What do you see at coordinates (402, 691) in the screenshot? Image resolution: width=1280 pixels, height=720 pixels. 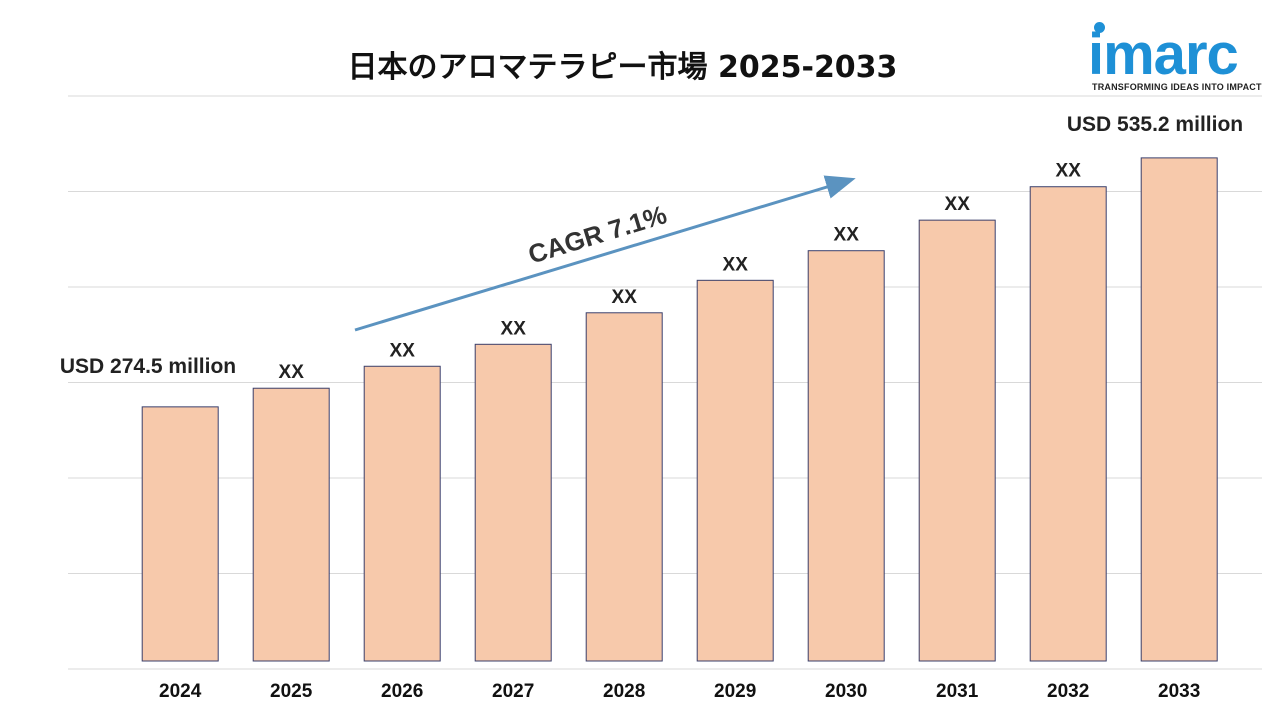 I see `x-tick-label-2026: 2026` at bounding box center [402, 691].